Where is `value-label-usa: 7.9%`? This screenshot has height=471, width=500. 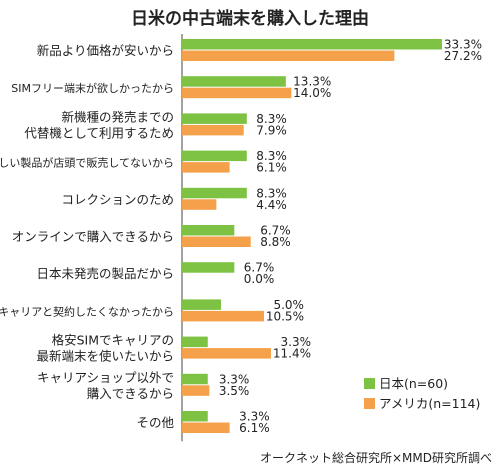 value-label-usa: 7.9% is located at coordinates (271, 130).